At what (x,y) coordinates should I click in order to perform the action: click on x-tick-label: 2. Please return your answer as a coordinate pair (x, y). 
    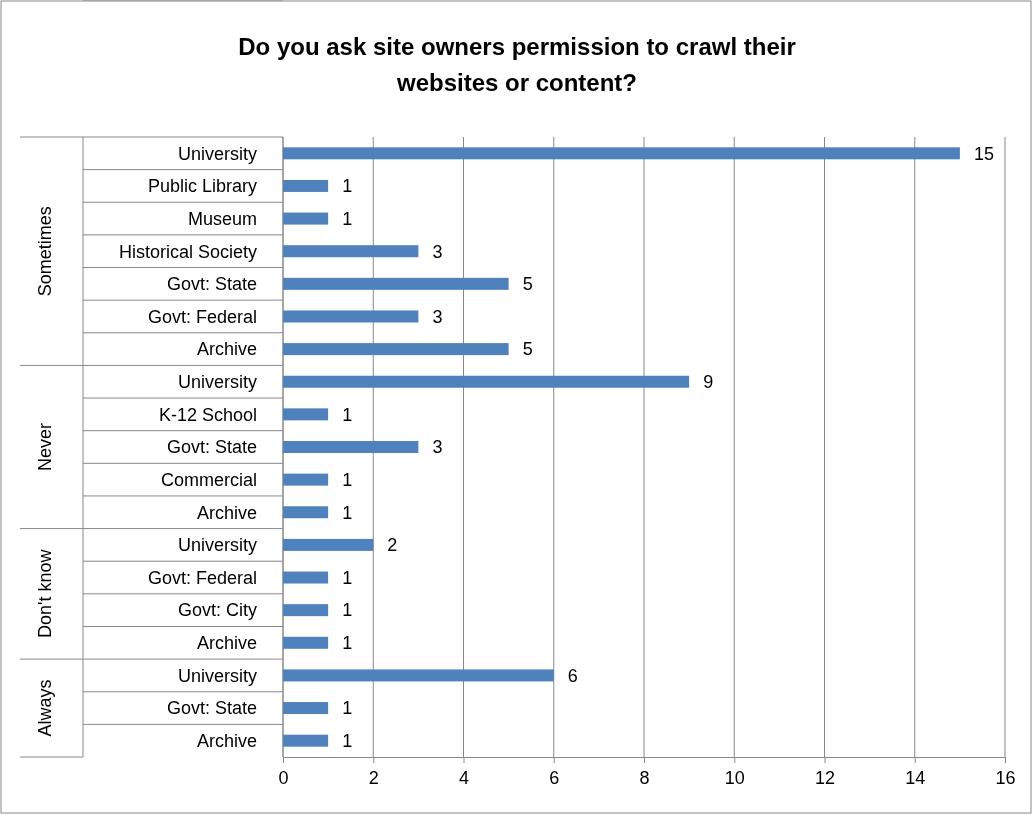
    Looking at the image, I should click on (373, 778).